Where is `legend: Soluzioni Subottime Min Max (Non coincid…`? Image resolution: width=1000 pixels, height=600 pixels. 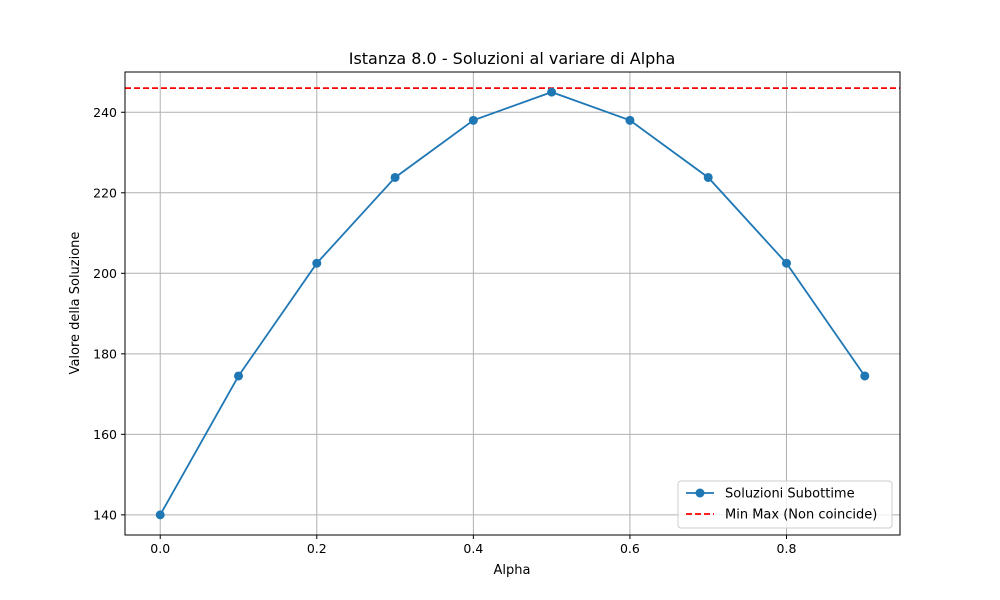 legend: Soluzioni Subottime Min Max (Non coincid… is located at coordinates (785, 504).